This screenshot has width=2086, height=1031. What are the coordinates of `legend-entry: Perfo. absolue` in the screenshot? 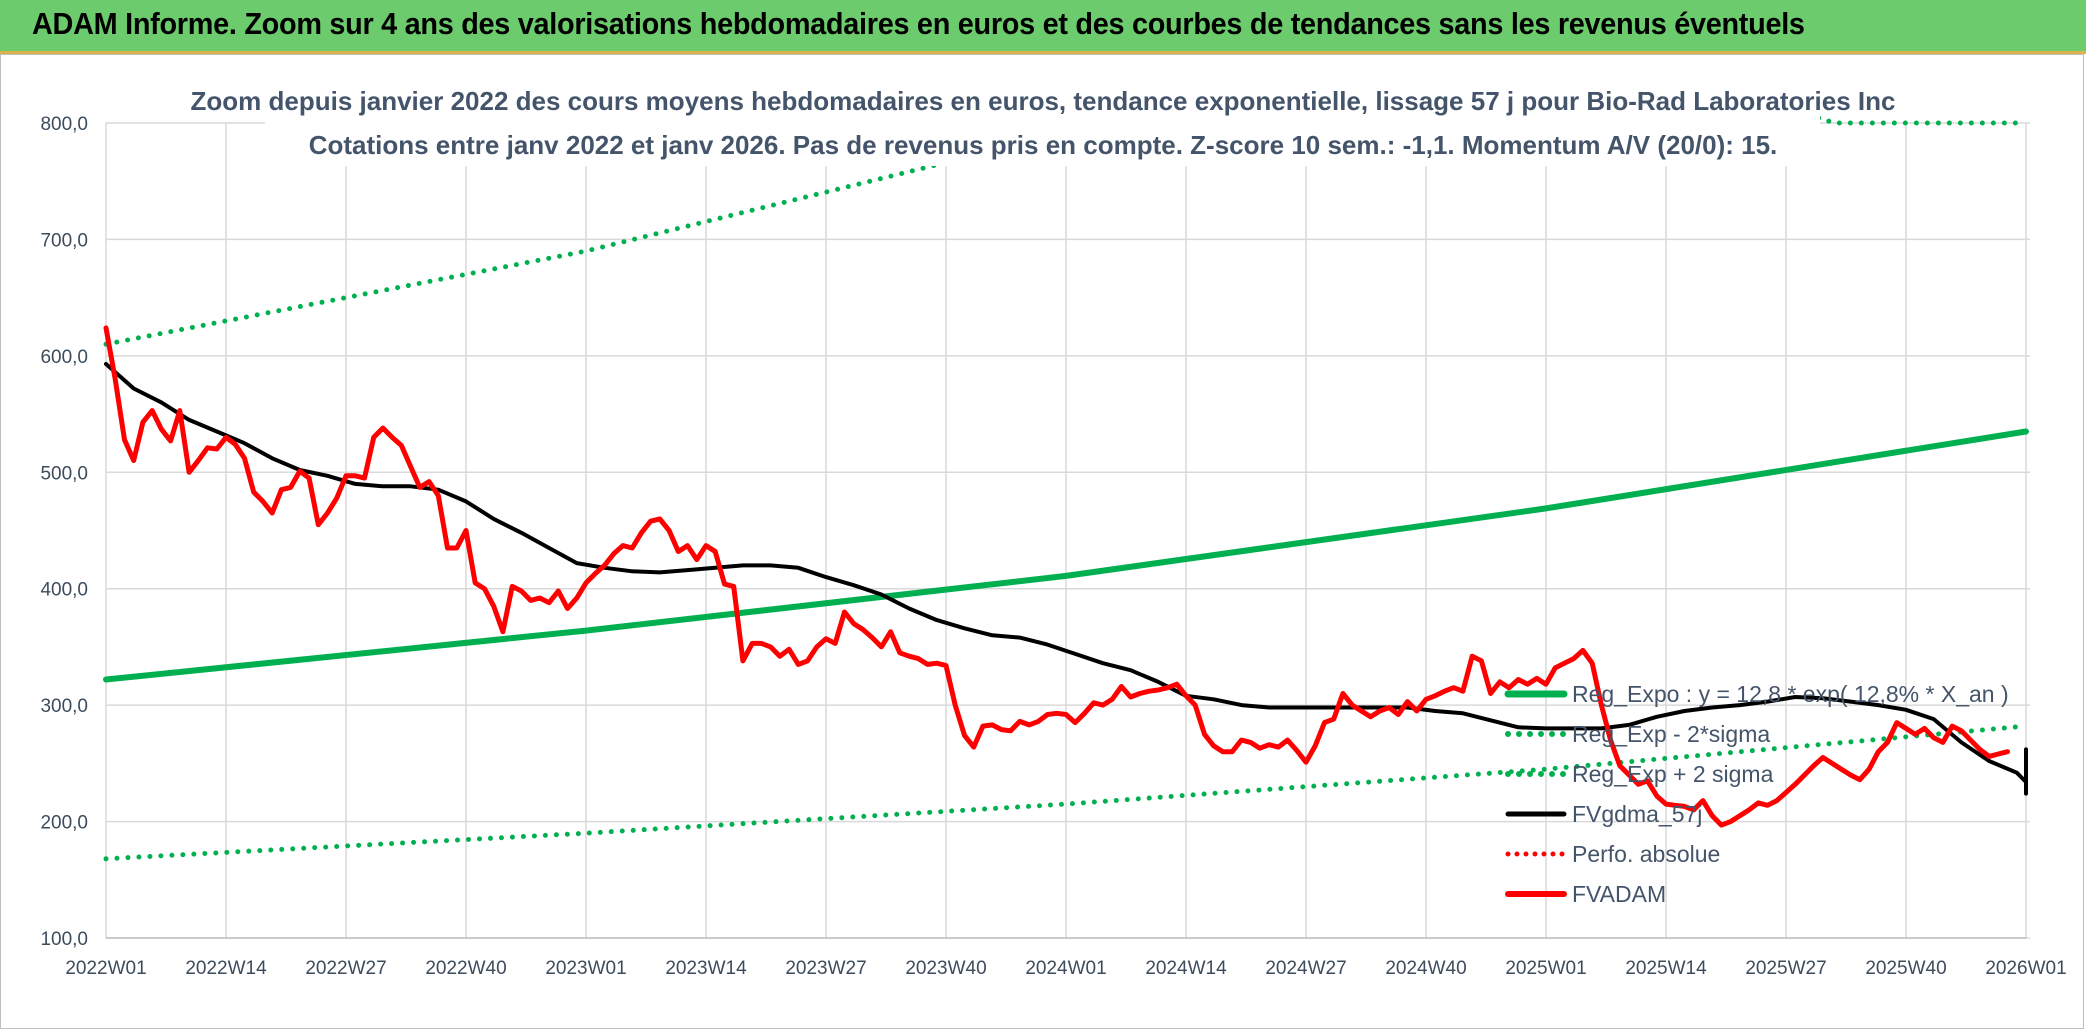 It's located at (1646, 854).